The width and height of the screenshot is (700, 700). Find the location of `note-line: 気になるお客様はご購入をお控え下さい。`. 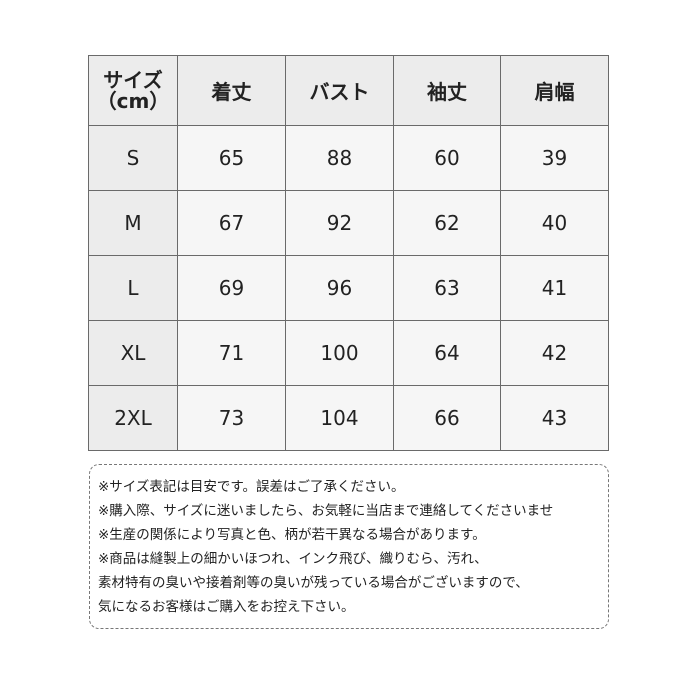

note-line: 気になるお客様はご購入をお控え下さい。 is located at coordinates (226, 607).